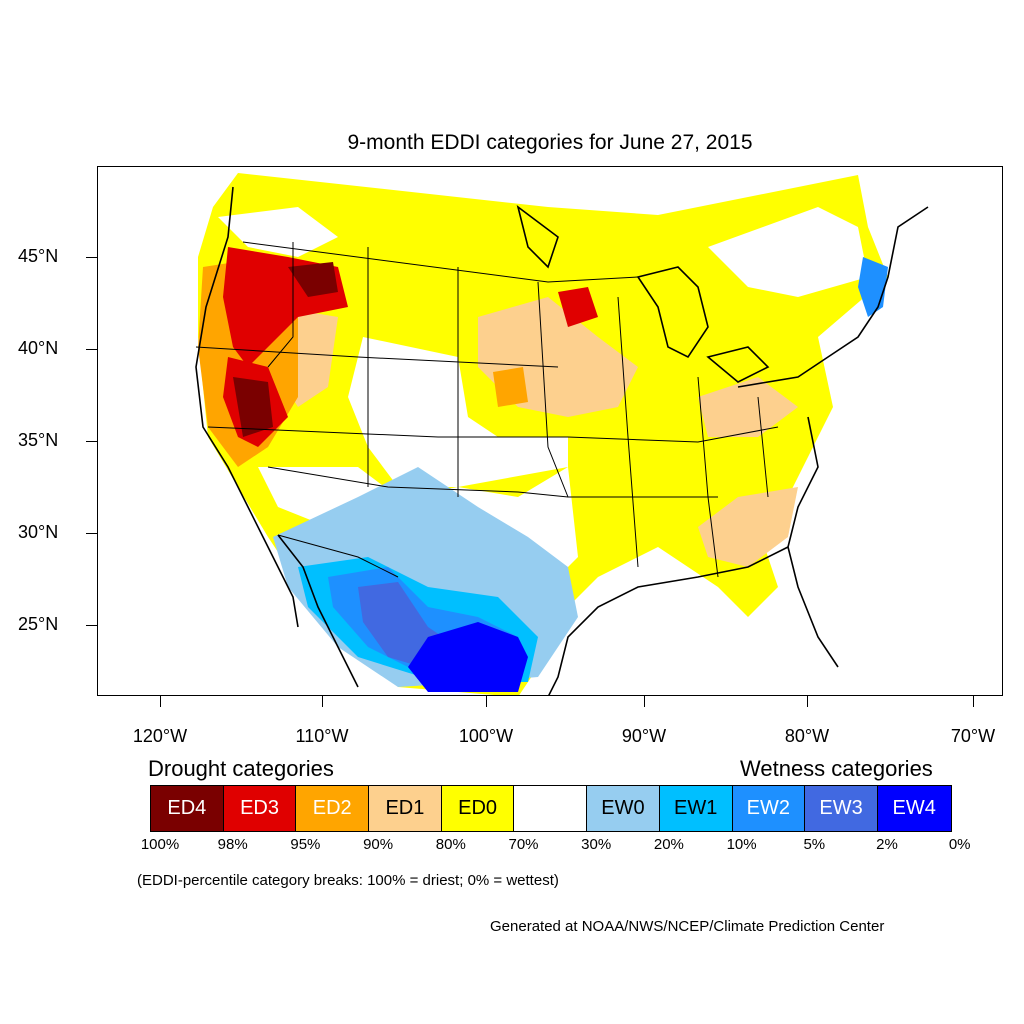  I want to click on percentile-break-label: 2%, so click(887, 844).